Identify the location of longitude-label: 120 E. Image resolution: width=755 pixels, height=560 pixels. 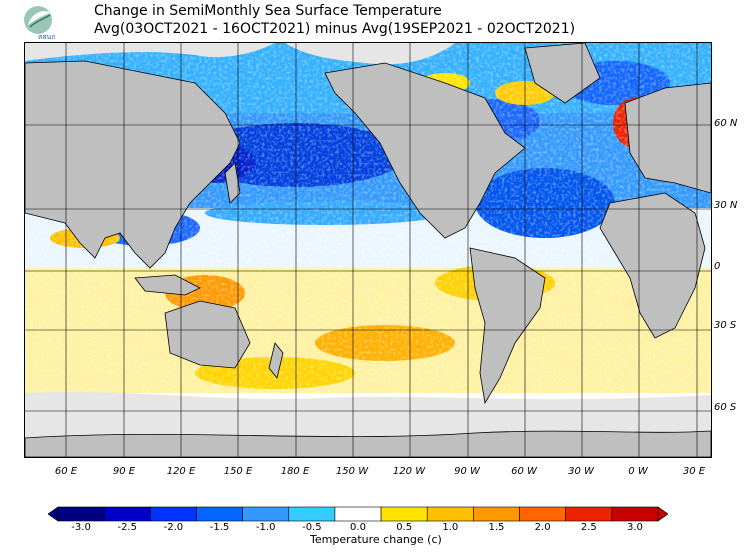
(181, 471).